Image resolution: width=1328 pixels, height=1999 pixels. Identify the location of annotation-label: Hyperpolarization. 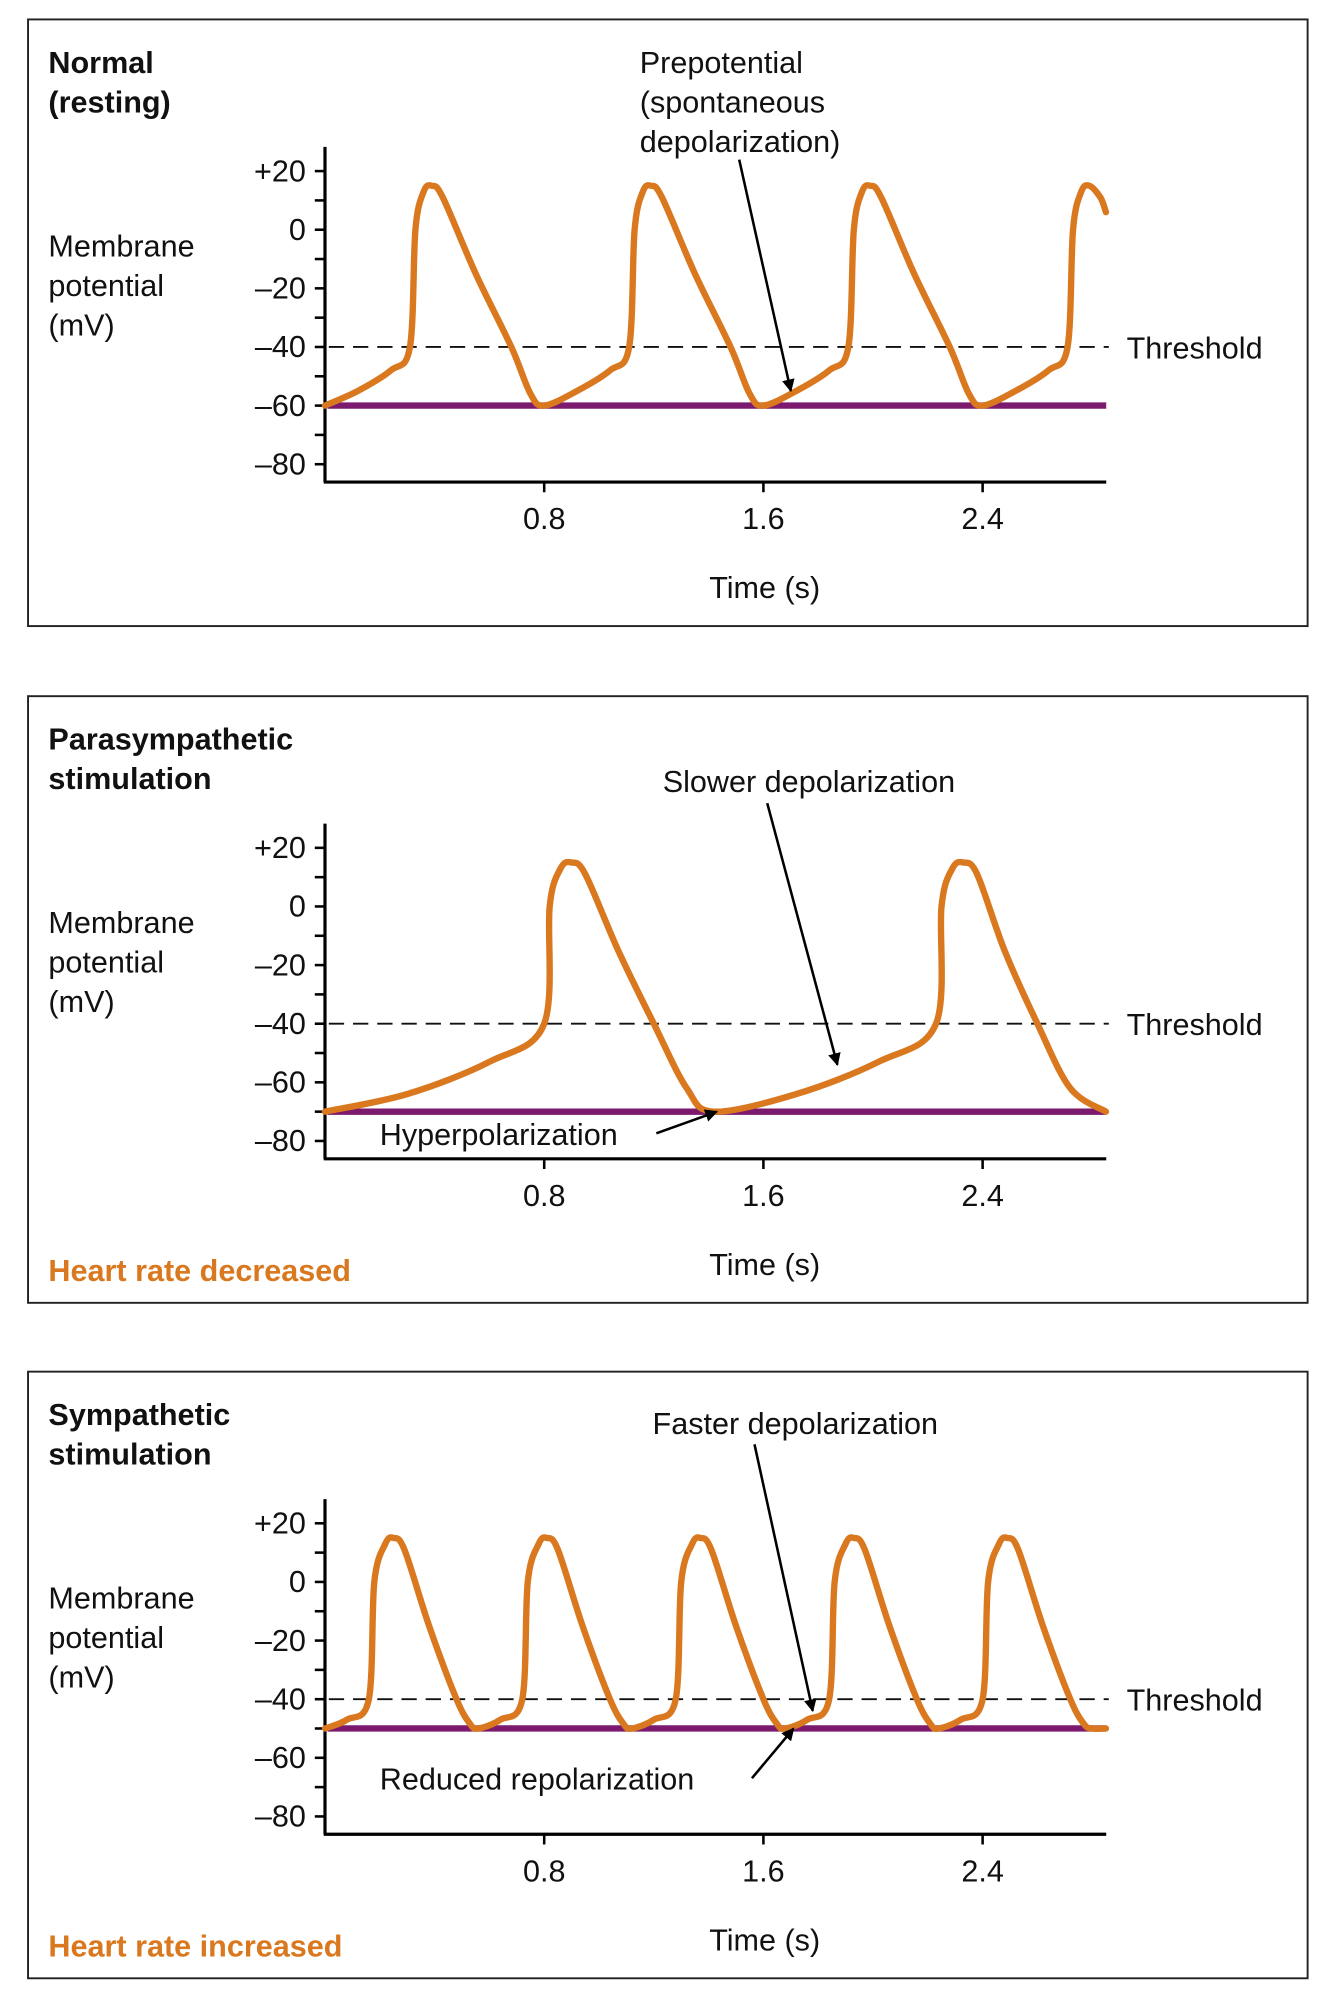
(499, 1135).